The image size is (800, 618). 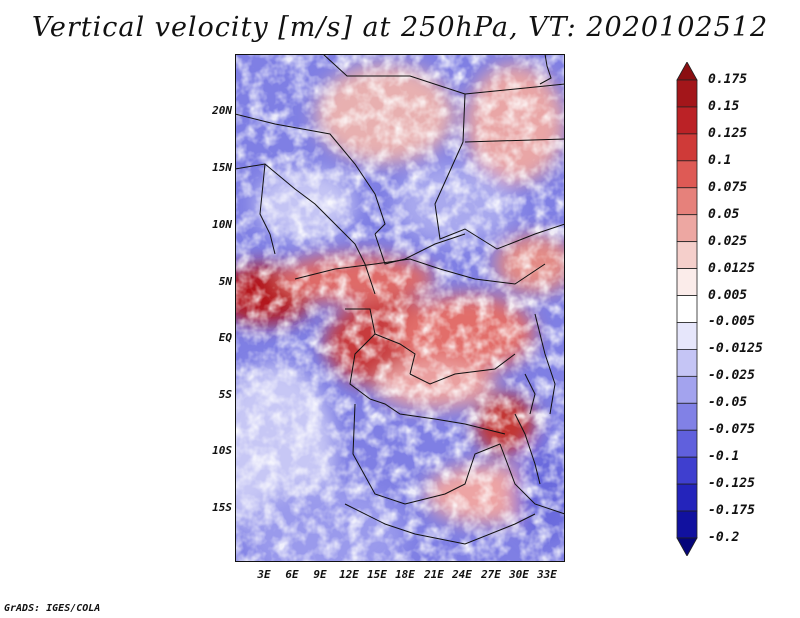 What do you see at coordinates (731, 511) in the screenshot?
I see `colorbar-tick-label: -0.175` at bounding box center [731, 511].